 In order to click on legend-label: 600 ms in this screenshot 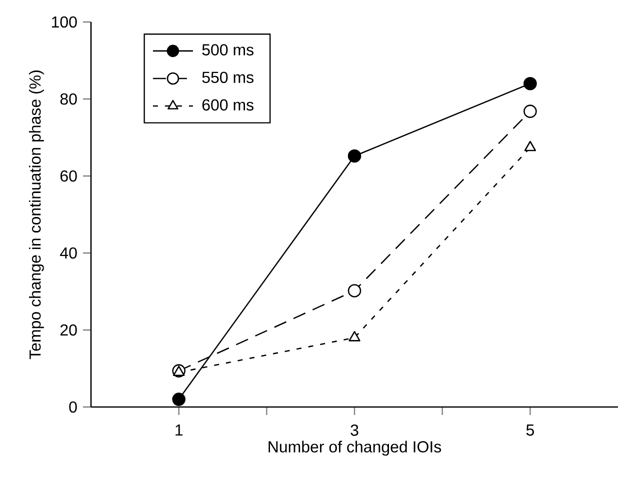, I will do `click(228, 105)`.